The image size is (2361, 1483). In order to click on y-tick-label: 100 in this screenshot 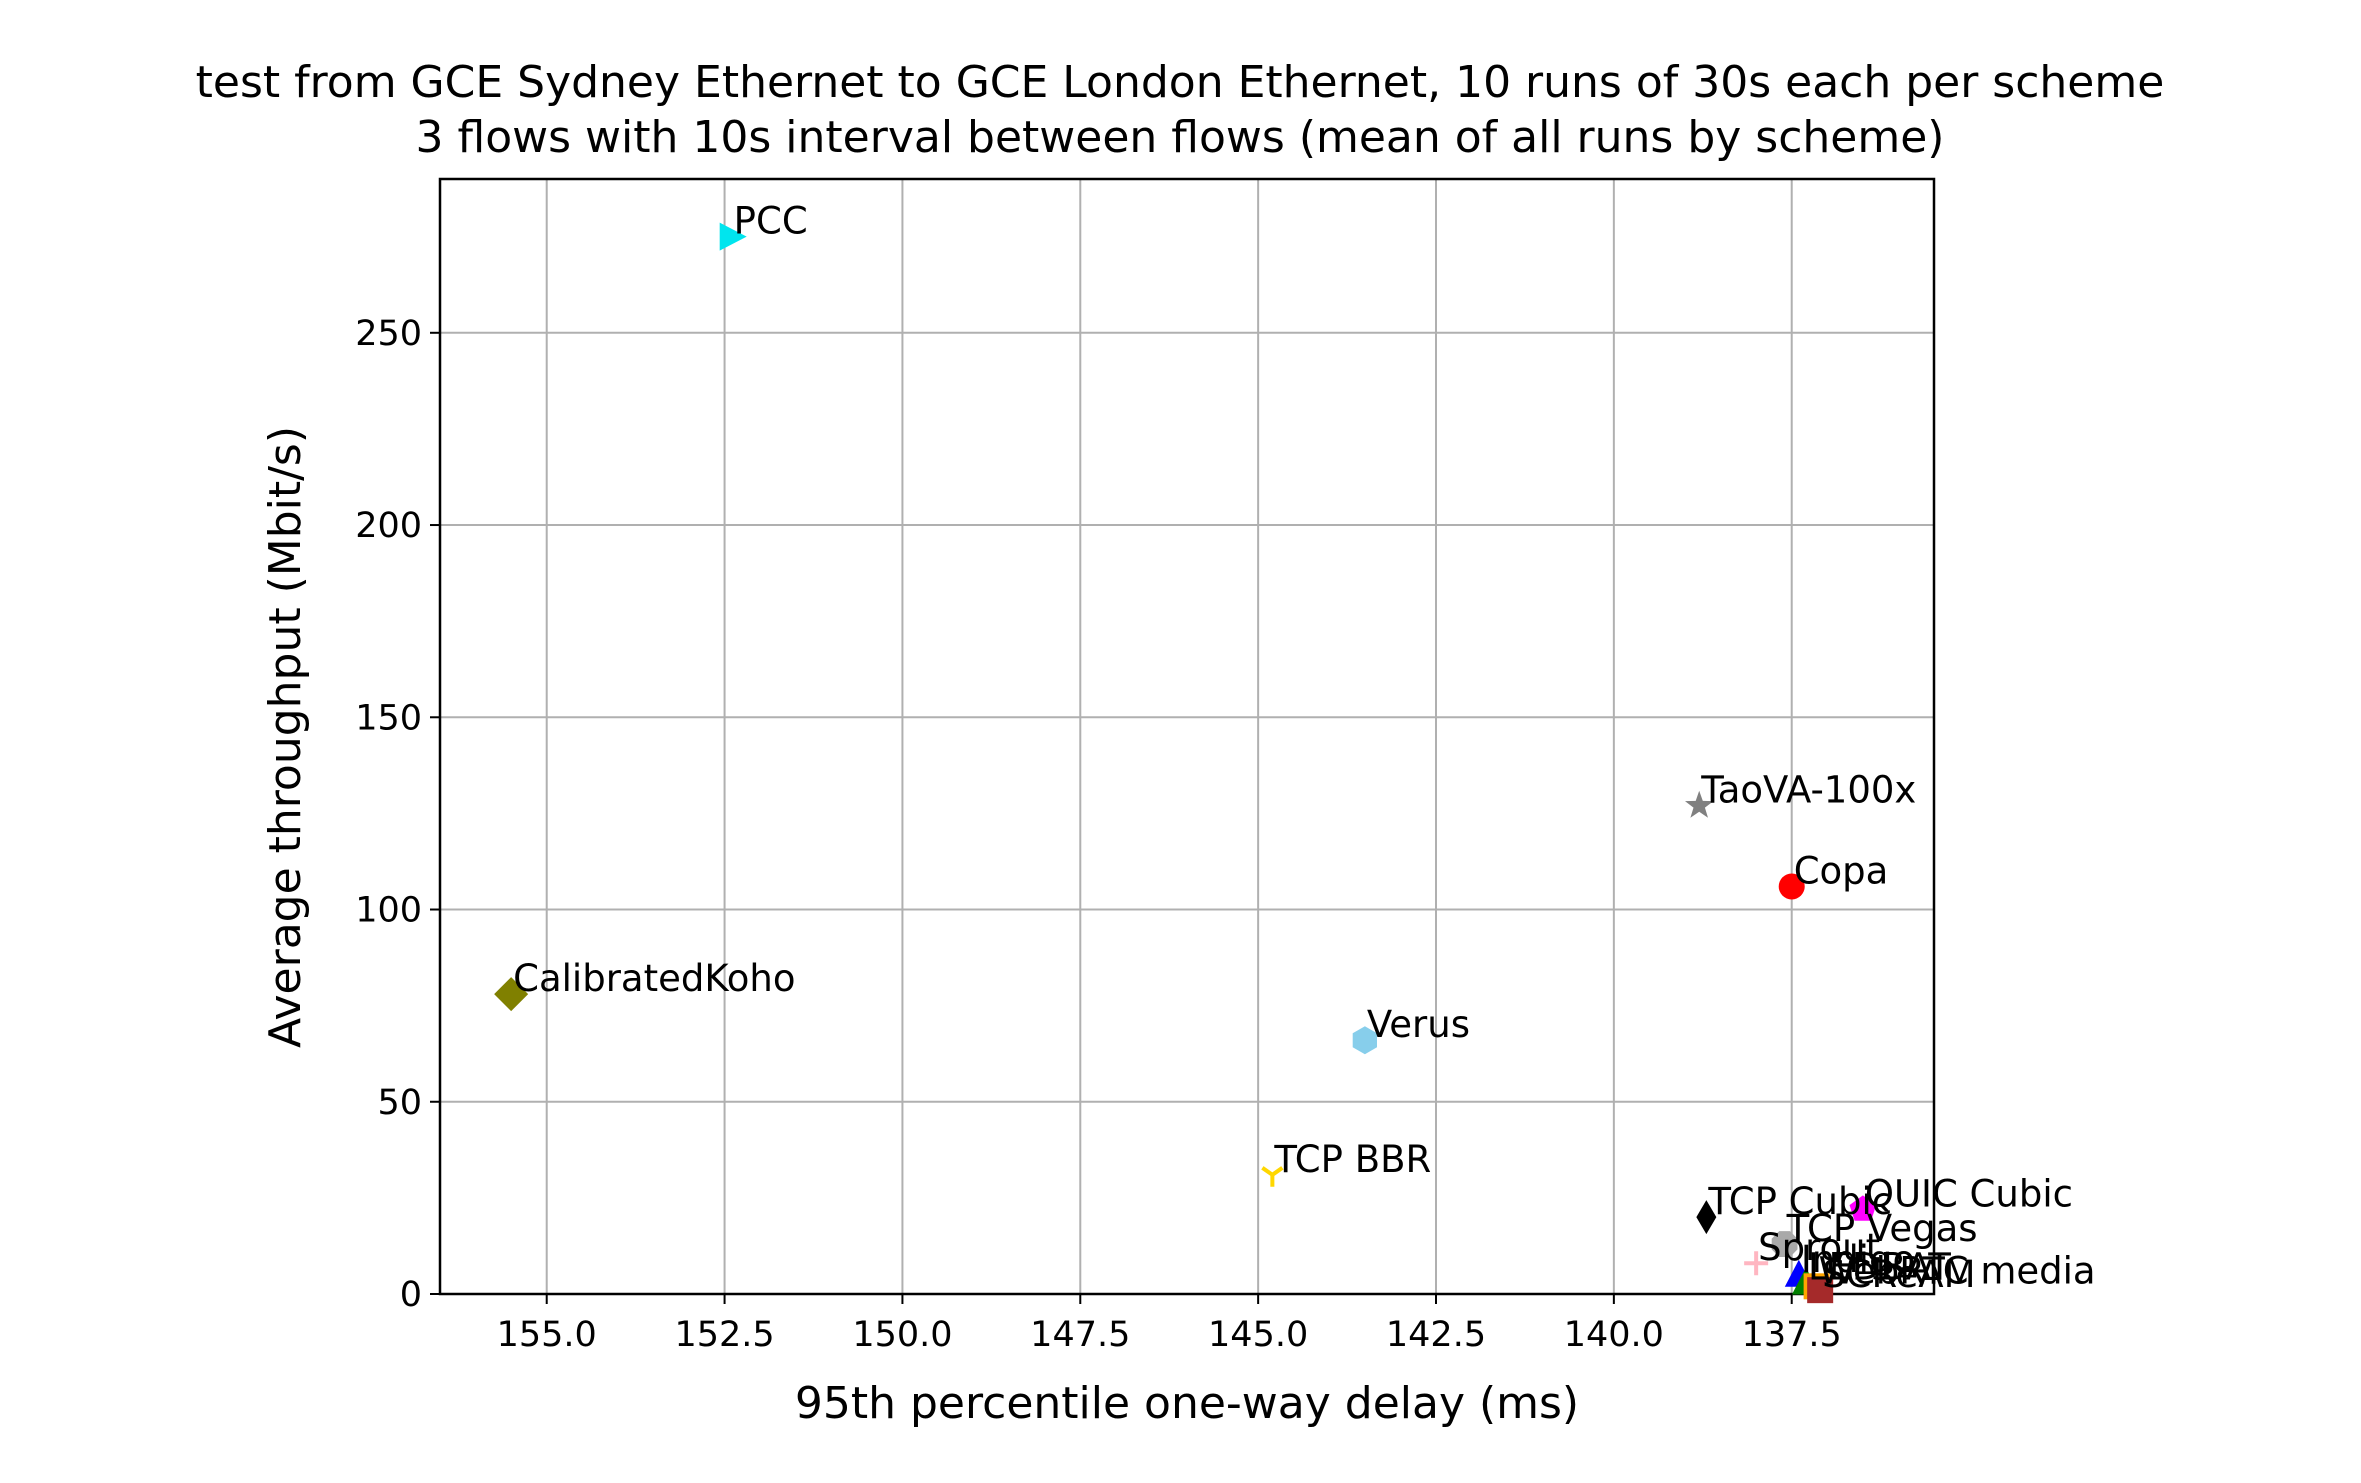, I will do `click(388, 911)`.